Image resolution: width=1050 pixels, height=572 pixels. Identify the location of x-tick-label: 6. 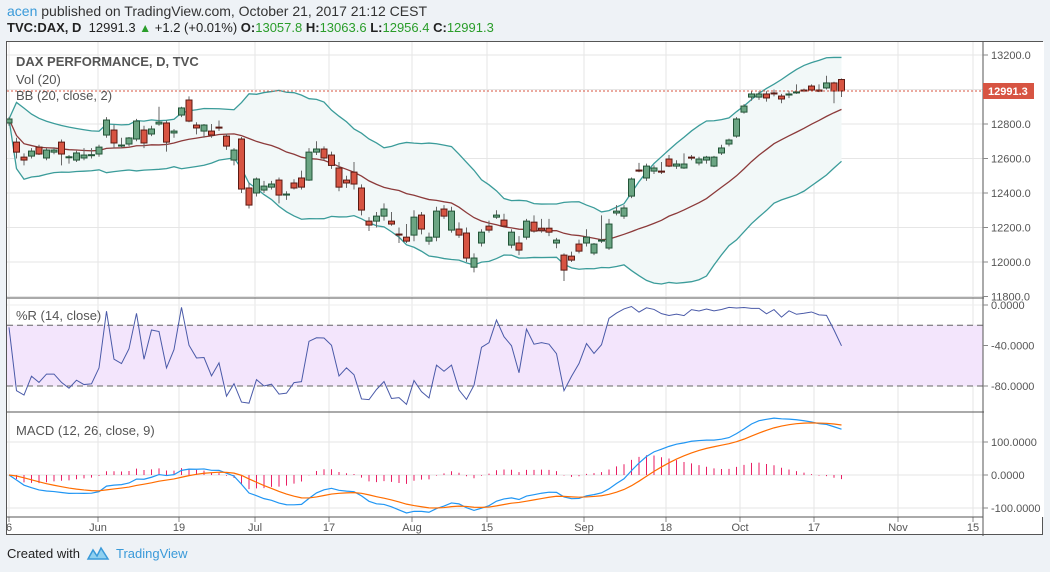
(9, 528).